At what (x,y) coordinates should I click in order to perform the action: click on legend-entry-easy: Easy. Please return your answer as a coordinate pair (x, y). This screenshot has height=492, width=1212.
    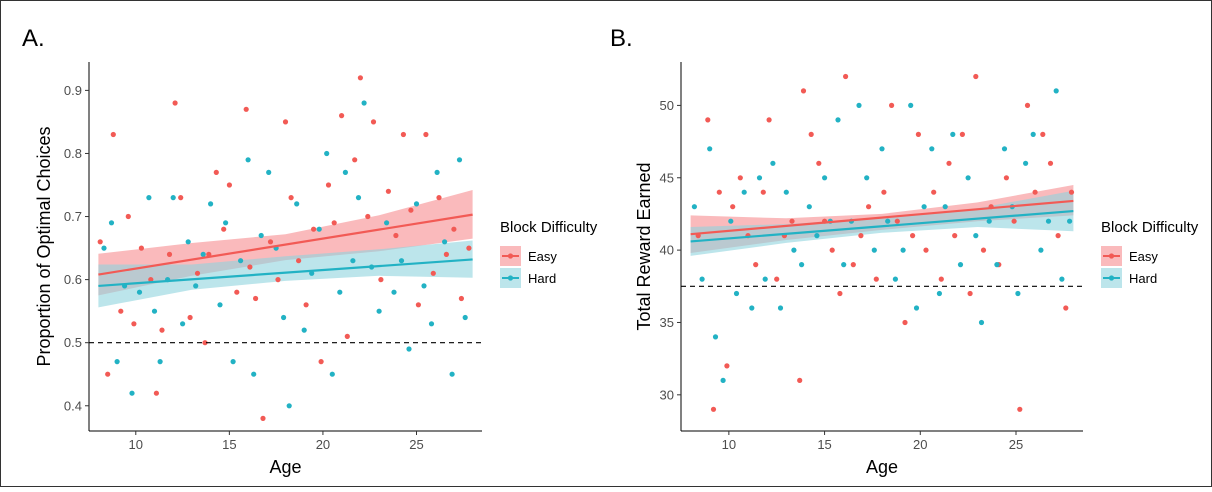
    Looking at the image, I should click on (542, 256).